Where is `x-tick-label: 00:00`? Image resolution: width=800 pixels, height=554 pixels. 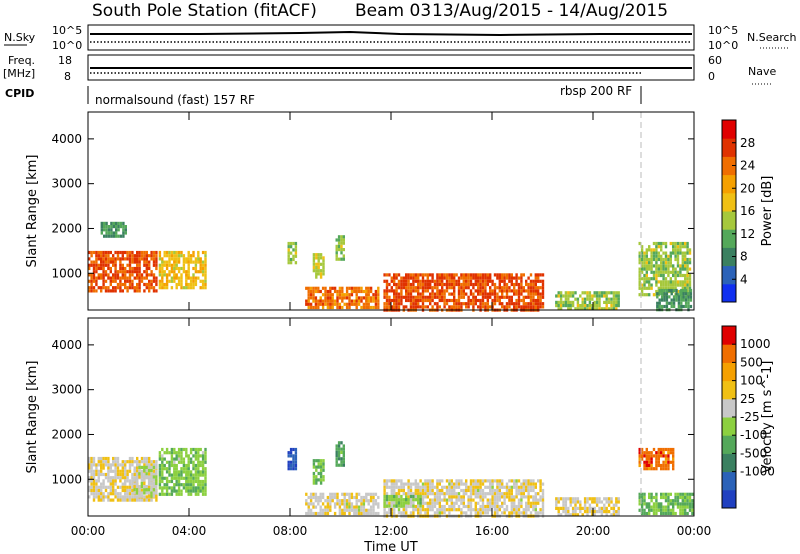
x-tick-label: 00:00 is located at coordinates (694, 531).